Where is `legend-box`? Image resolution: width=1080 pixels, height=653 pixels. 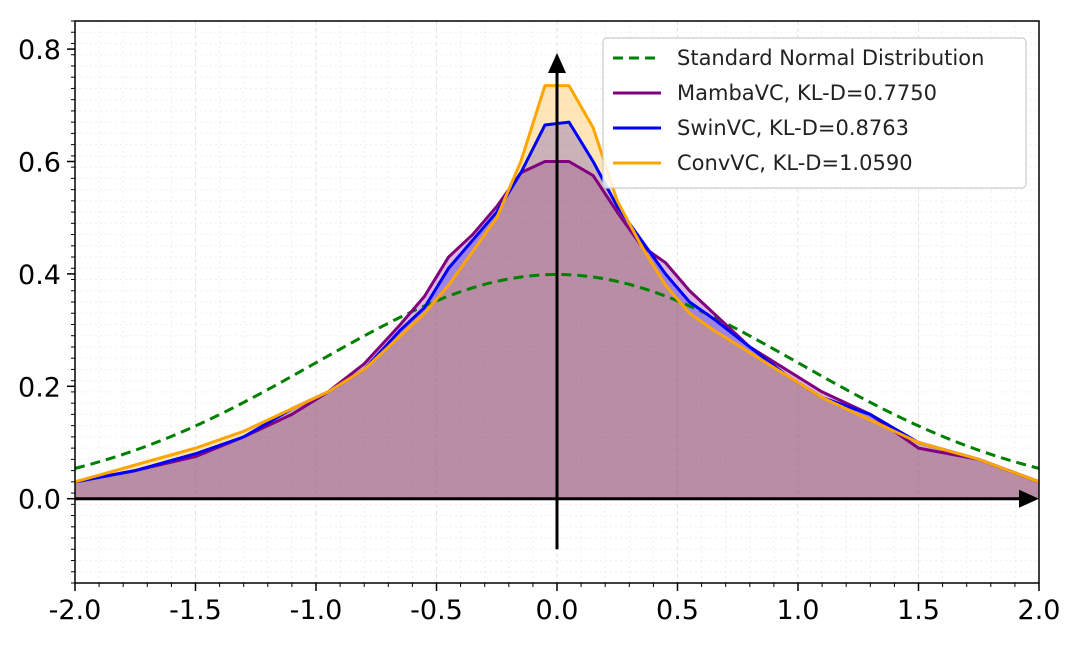
legend-box is located at coordinates (814, 113).